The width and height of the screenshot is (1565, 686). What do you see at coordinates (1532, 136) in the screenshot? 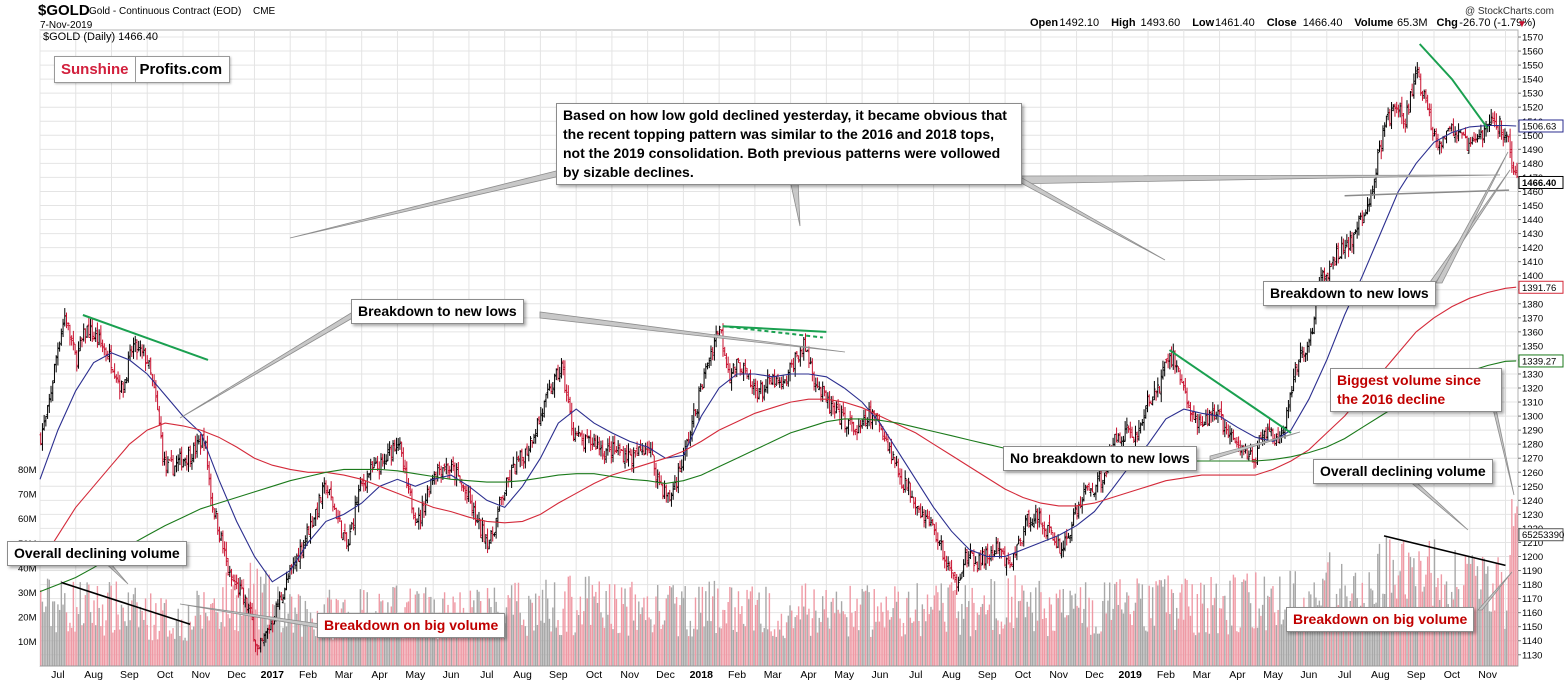
I see `price-tick-label: 1500` at bounding box center [1532, 136].